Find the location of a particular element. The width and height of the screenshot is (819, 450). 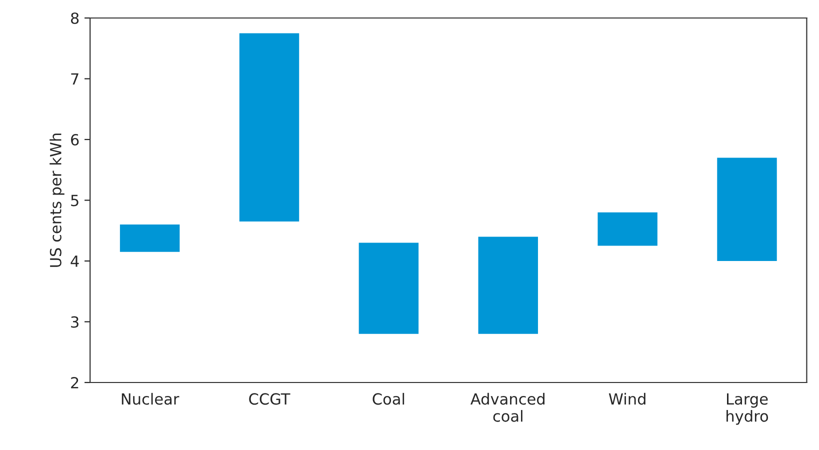

x-tick-label: Coal is located at coordinates (388, 398).